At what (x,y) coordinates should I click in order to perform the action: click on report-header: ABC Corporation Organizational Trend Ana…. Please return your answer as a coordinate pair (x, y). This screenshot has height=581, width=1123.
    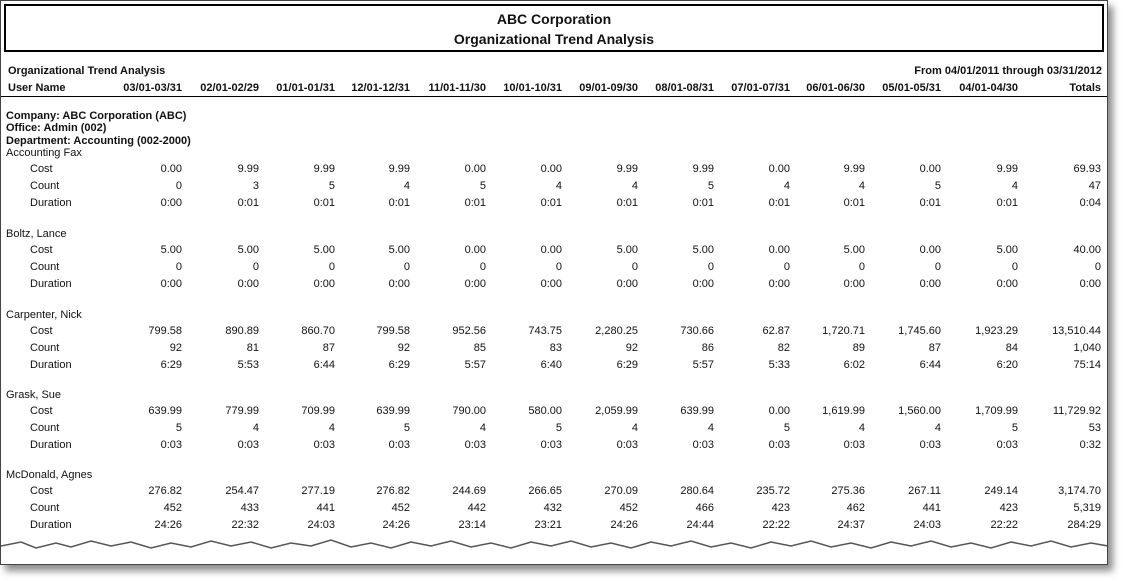
    Looking at the image, I should click on (554, 28).